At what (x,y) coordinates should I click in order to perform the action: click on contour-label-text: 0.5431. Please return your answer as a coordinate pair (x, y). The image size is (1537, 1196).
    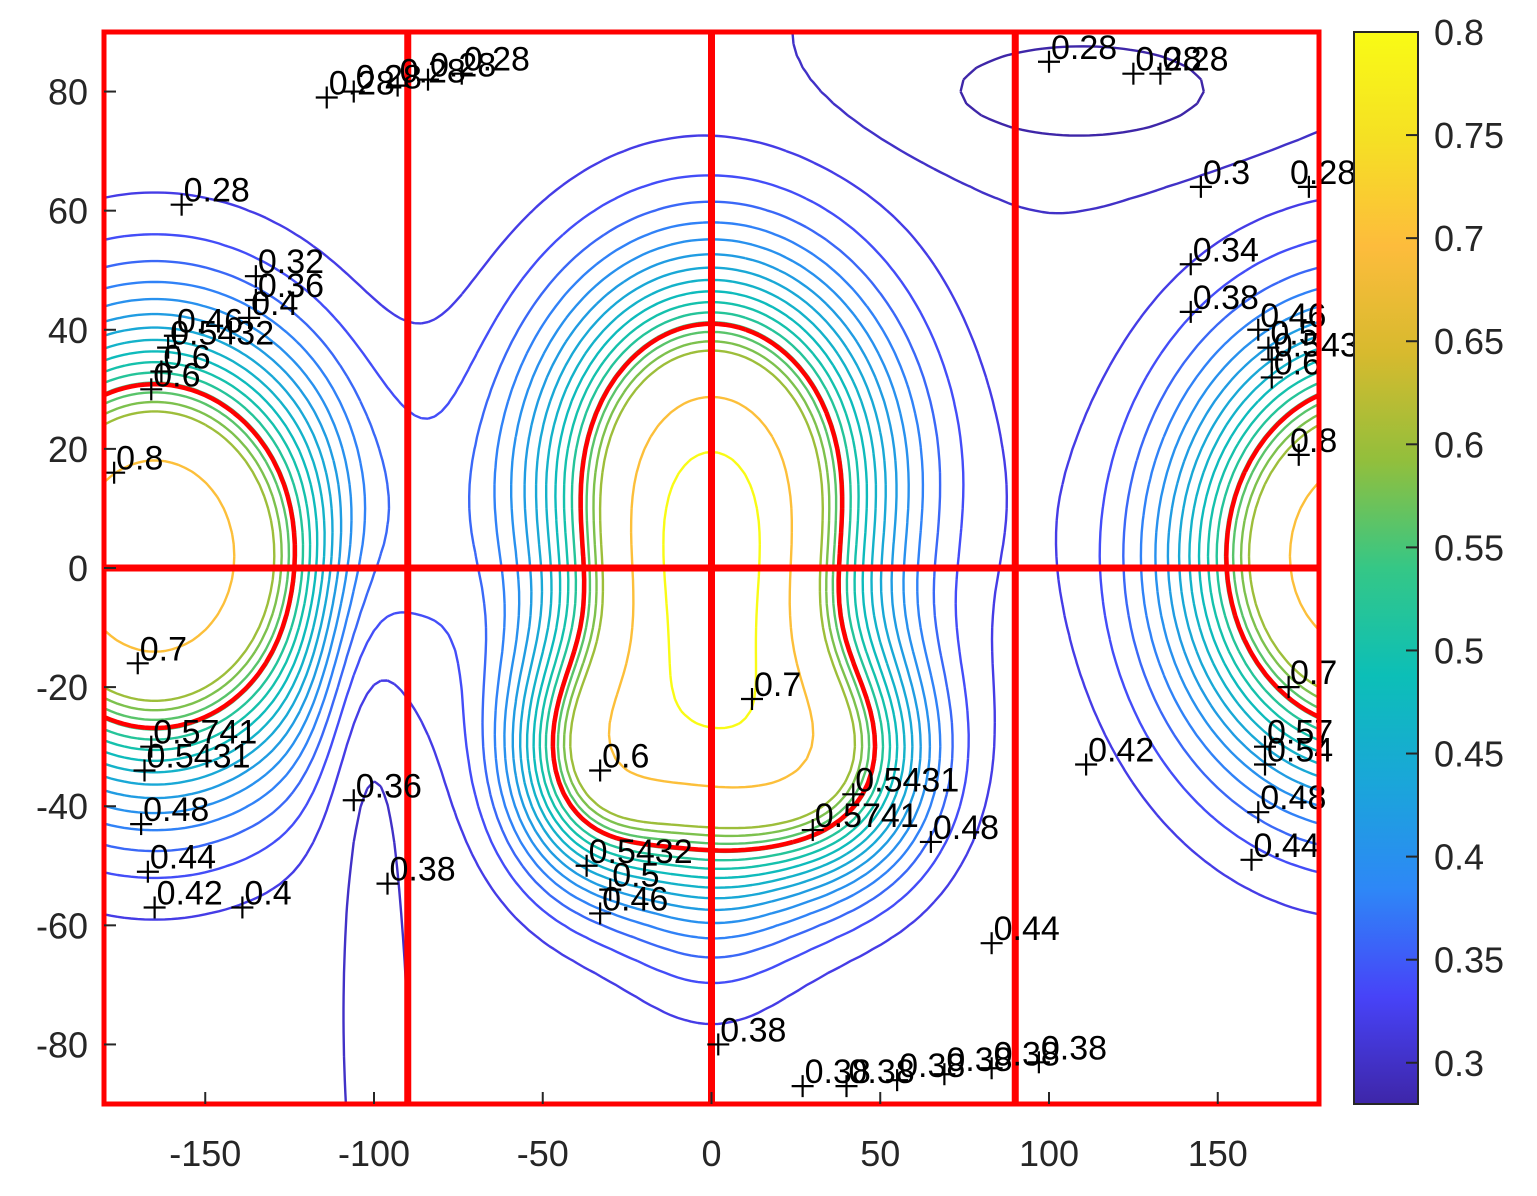
    Looking at the image, I should click on (907, 780).